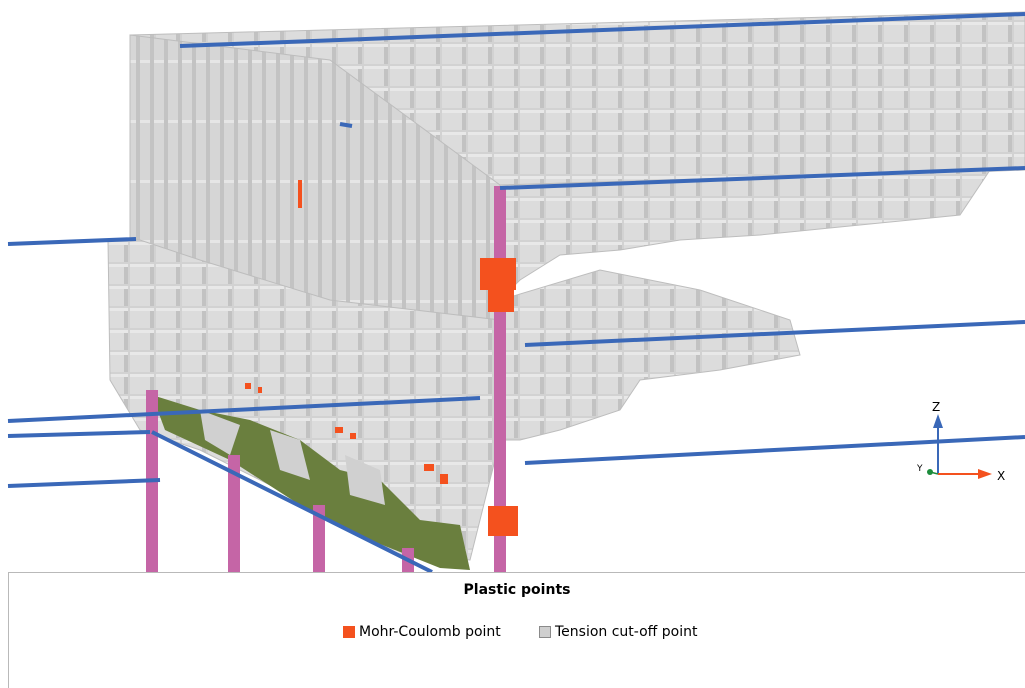 This screenshot has width=1025, height=688. Describe the element at coordinates (517, 590) in the screenshot. I see `legend-title: Plastic points` at that location.